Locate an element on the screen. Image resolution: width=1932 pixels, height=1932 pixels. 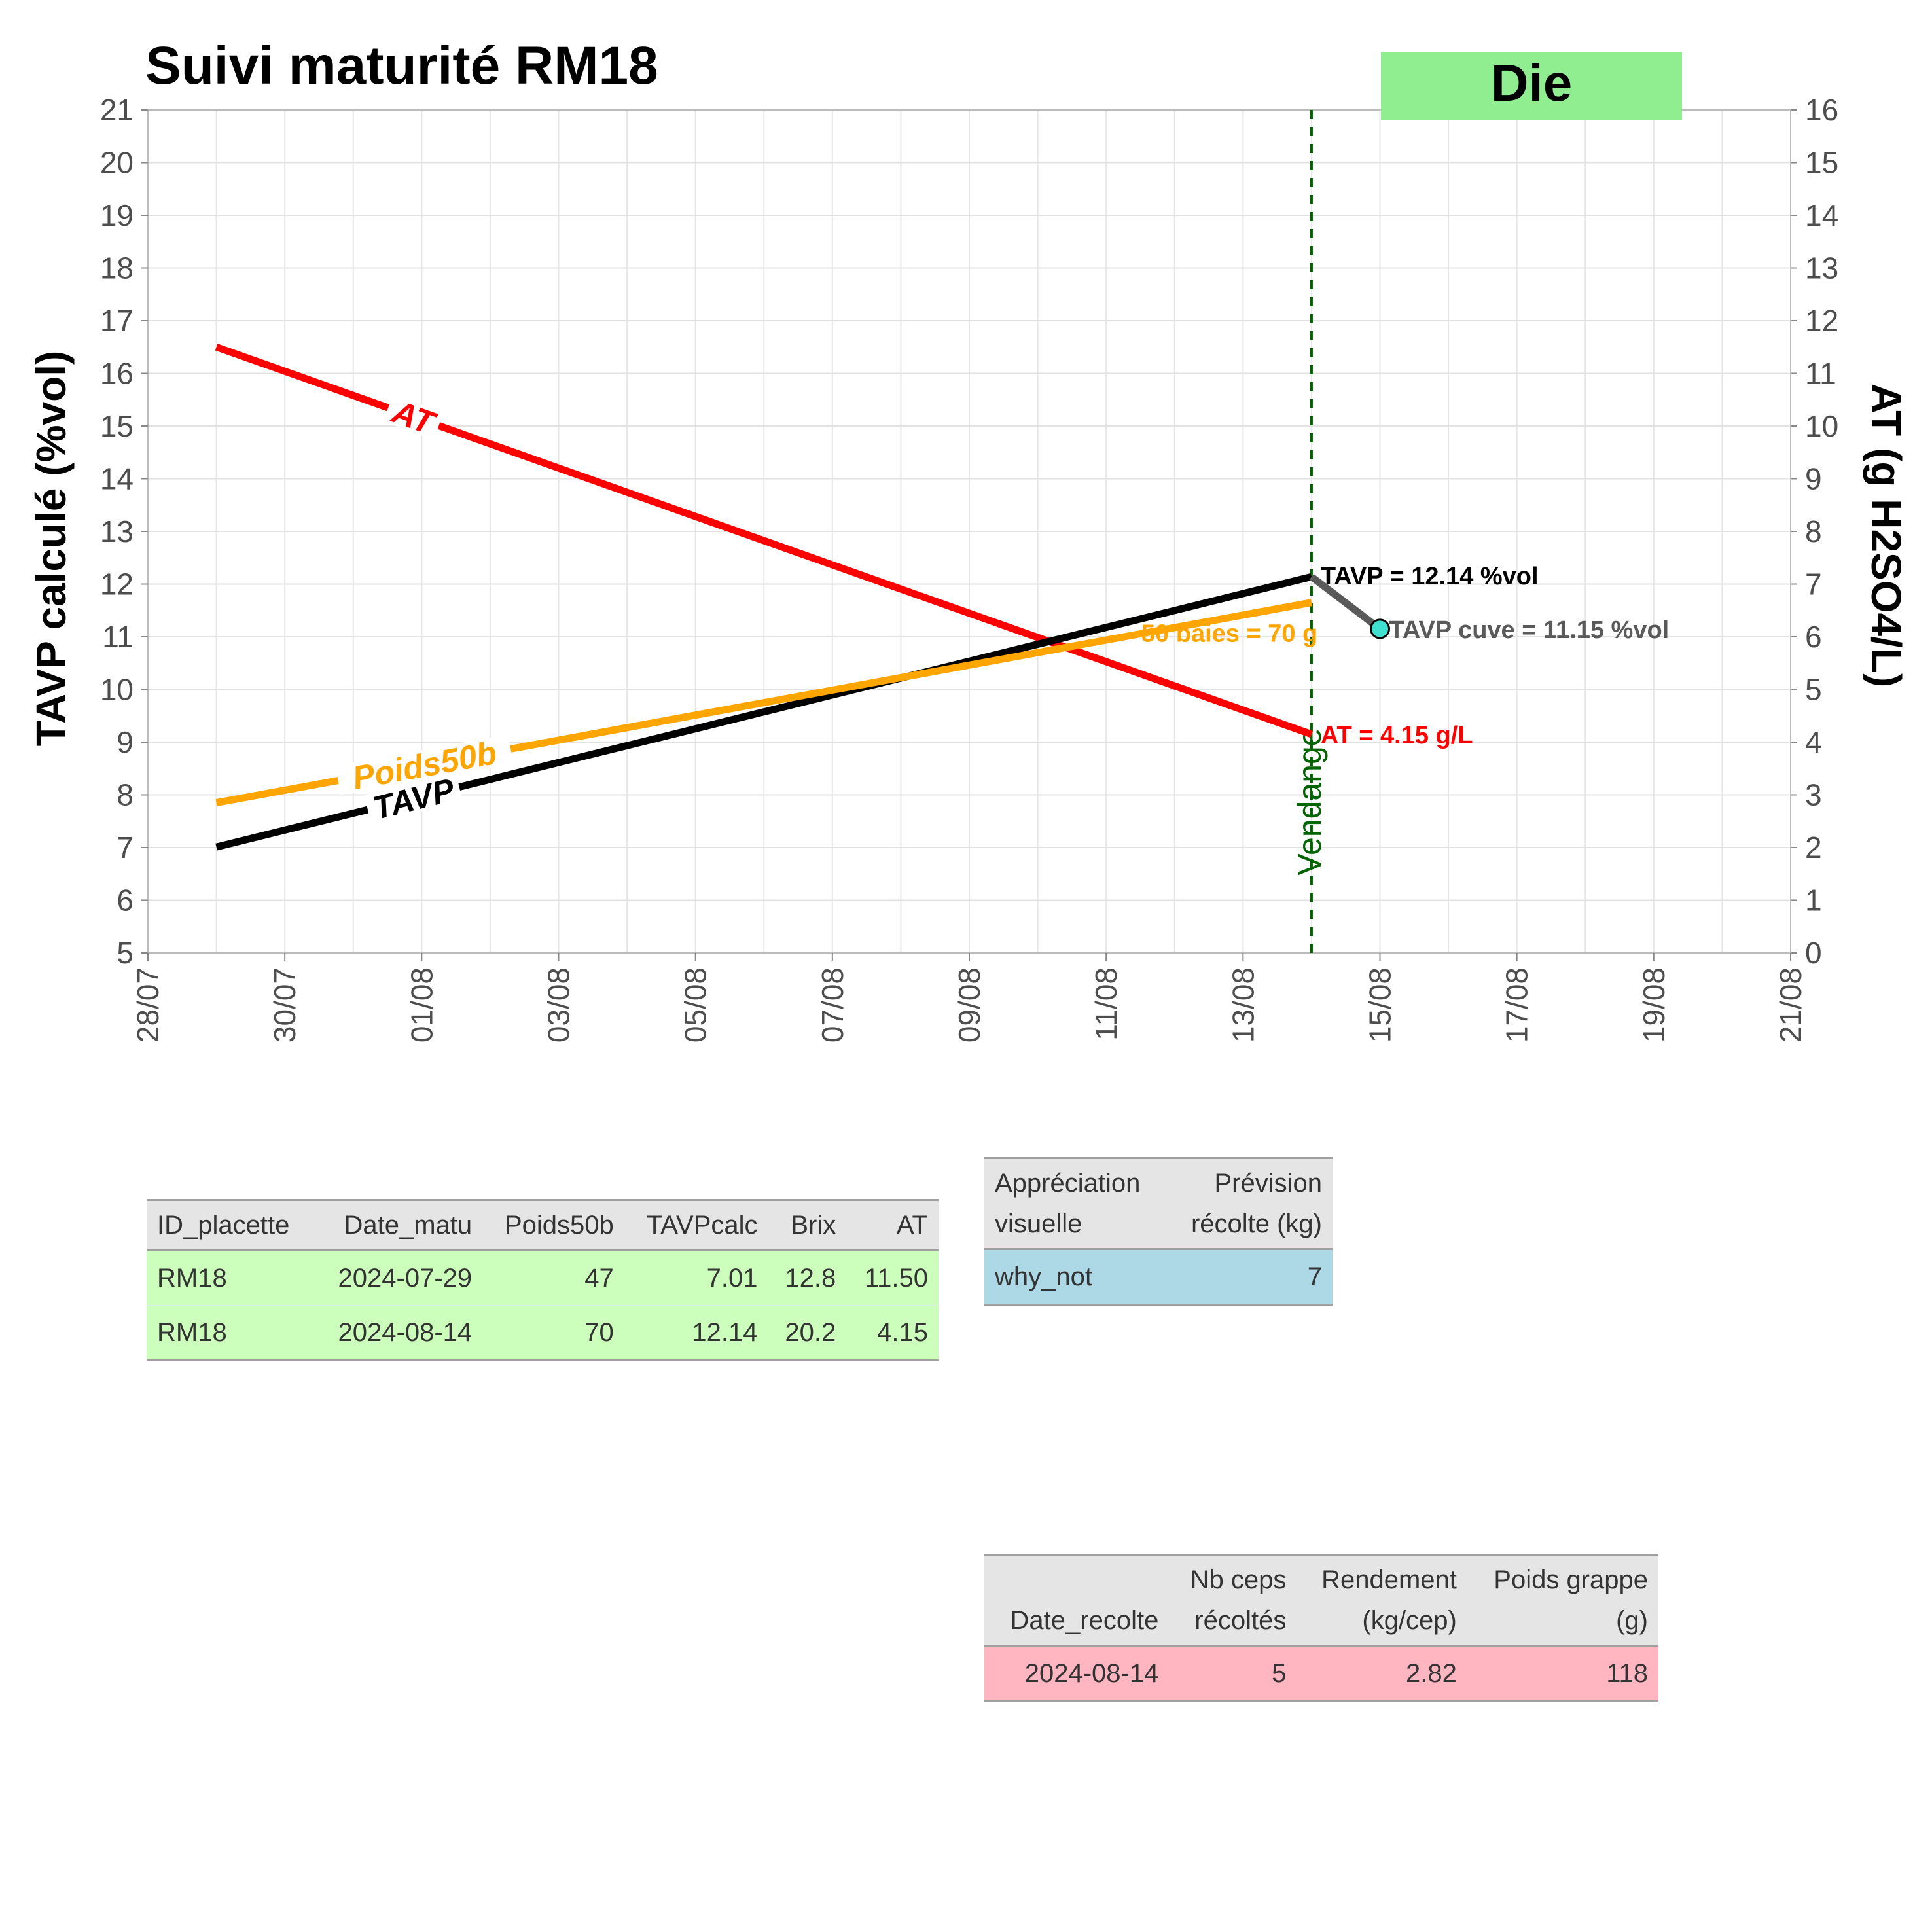
y2-tick-label: 12 is located at coordinates (1821, 321).